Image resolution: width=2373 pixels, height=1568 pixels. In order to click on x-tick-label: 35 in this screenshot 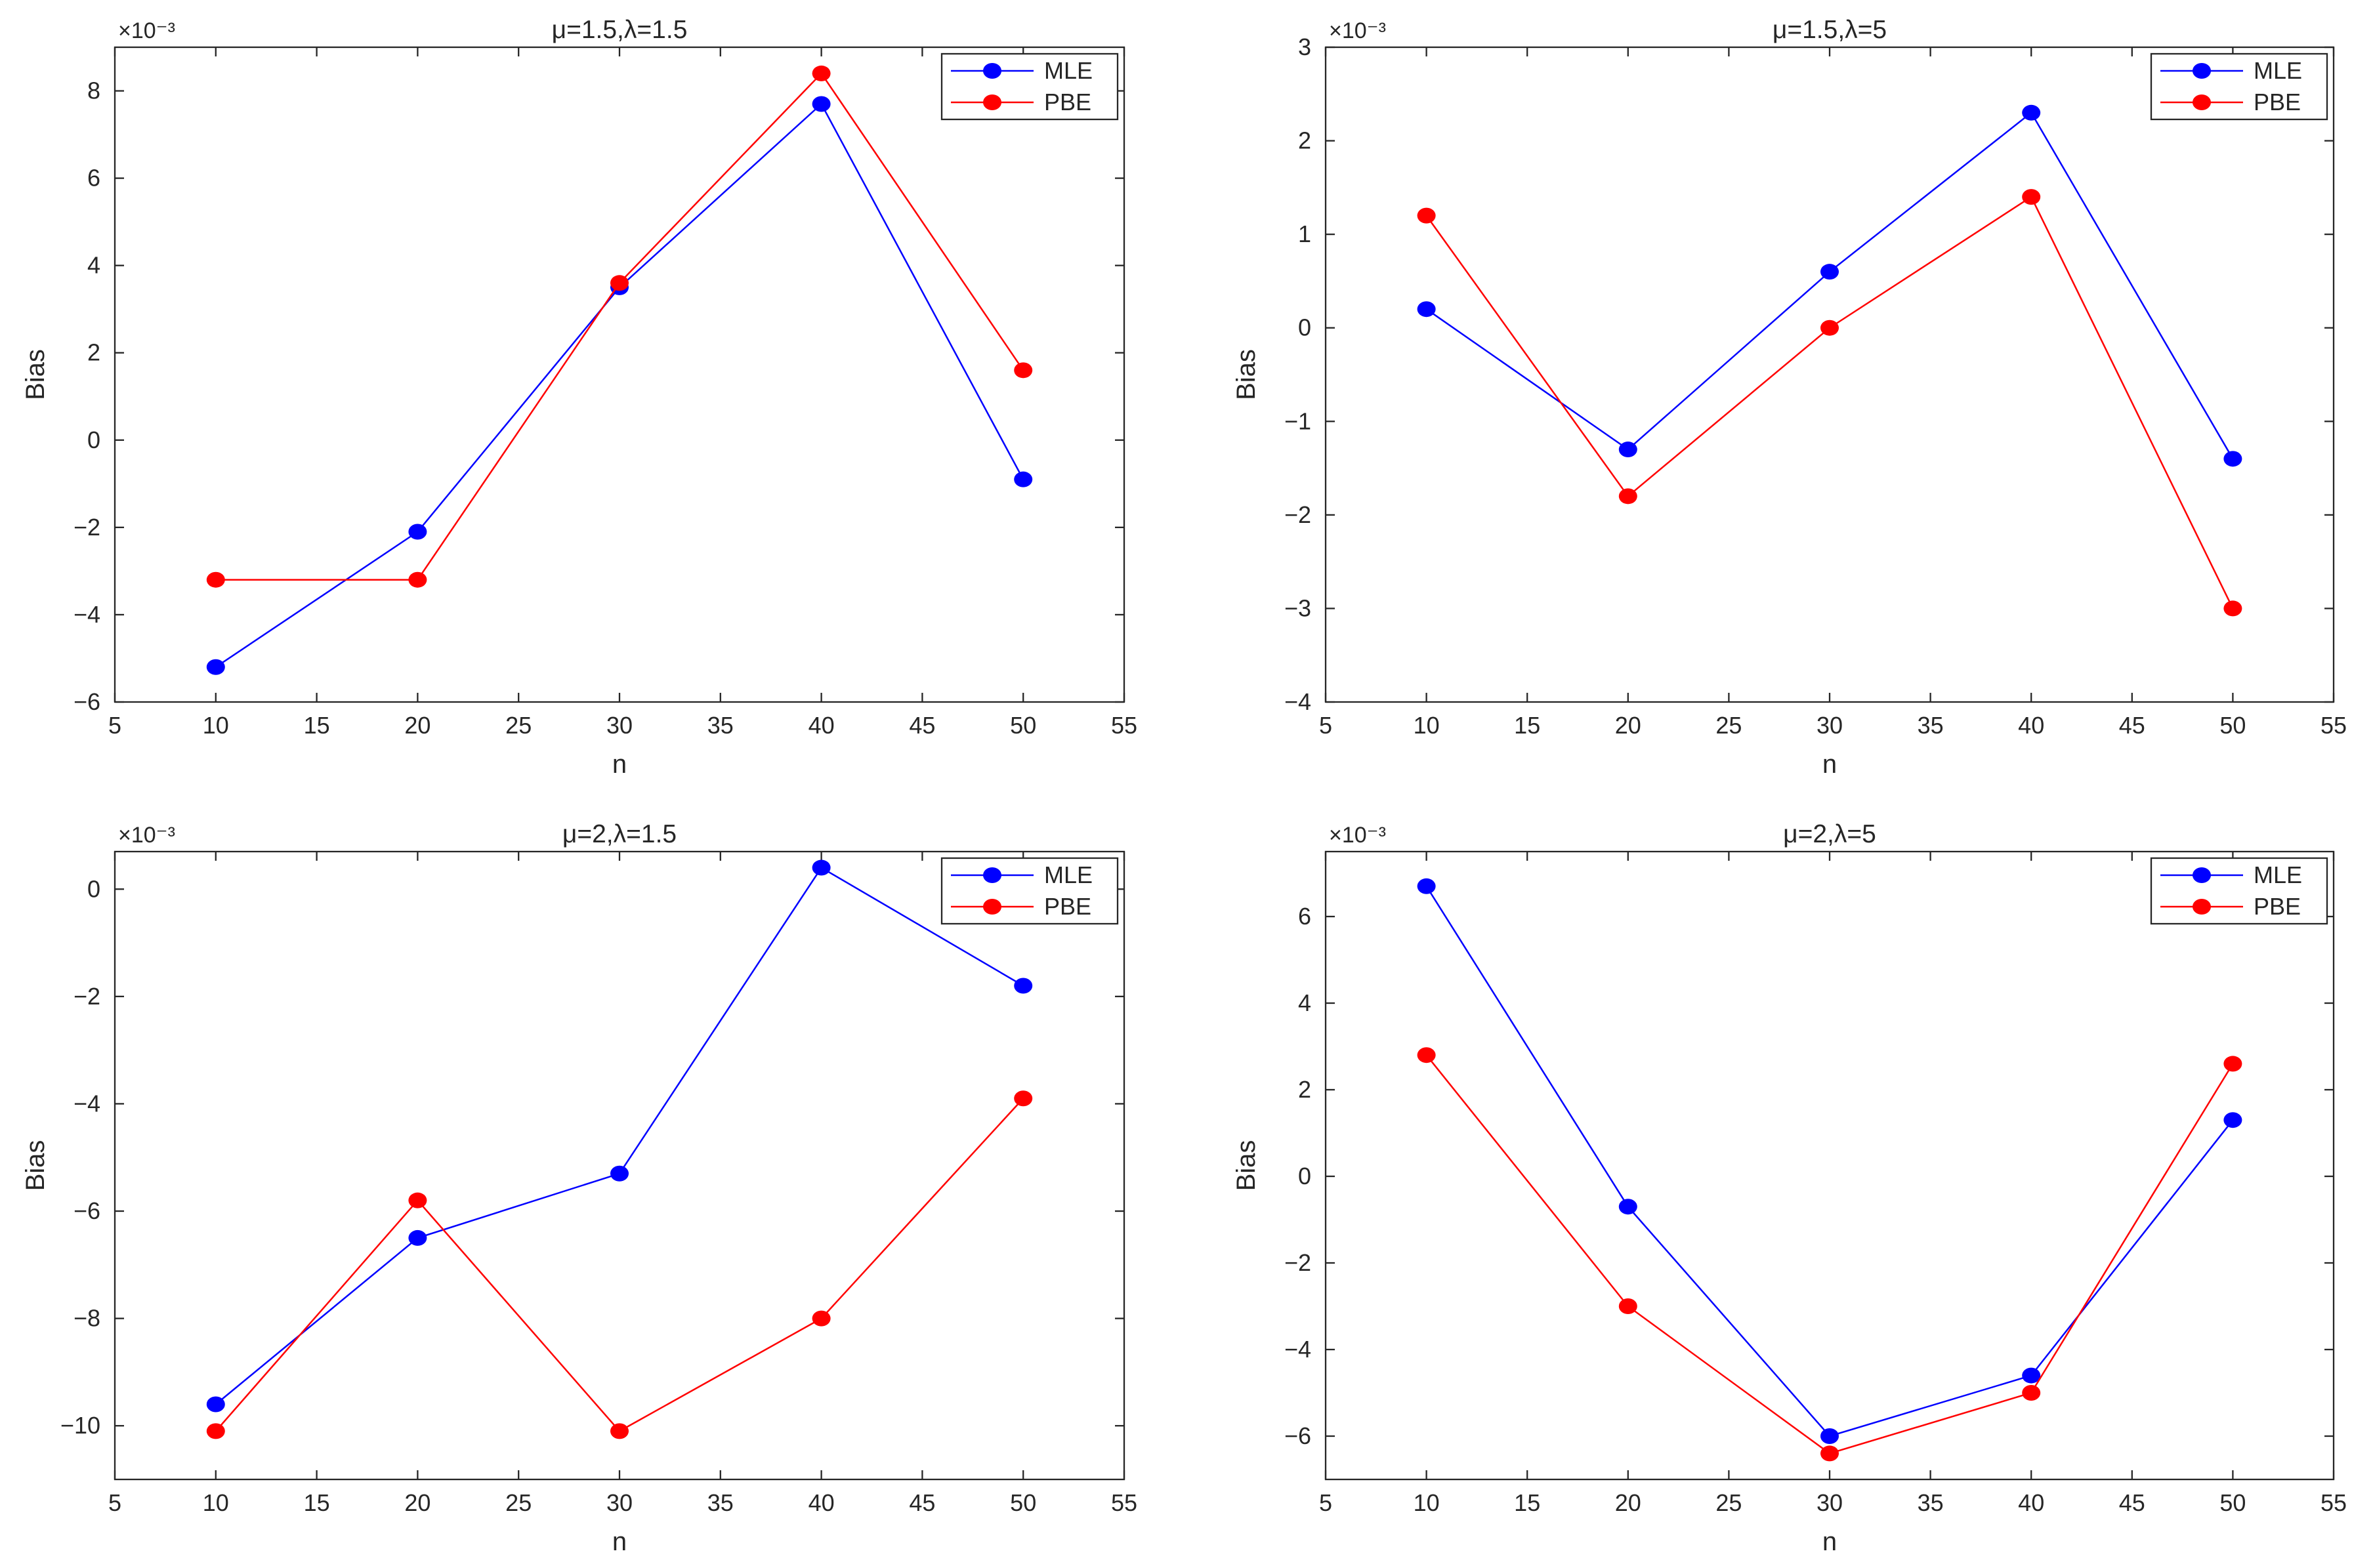, I will do `click(720, 725)`.